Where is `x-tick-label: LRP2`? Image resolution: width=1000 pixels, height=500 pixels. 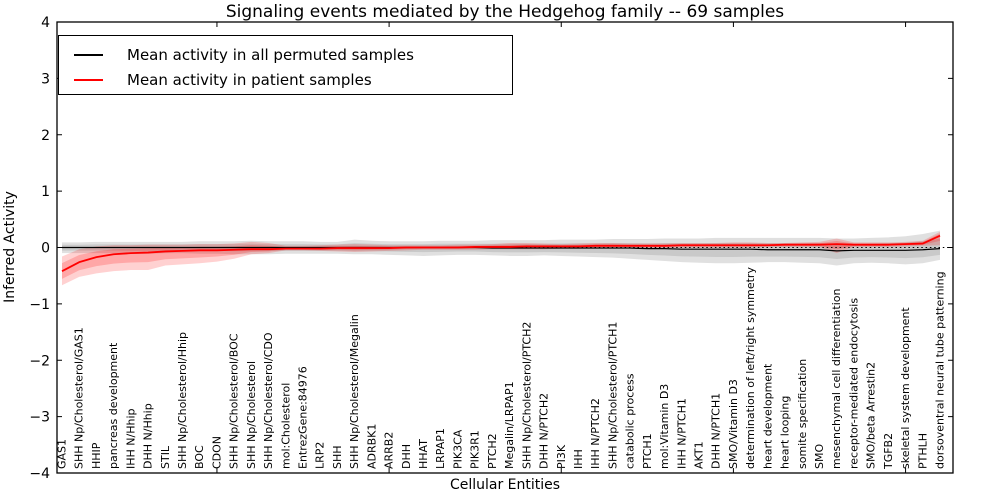 x-tick-label: LRP2 is located at coordinates (320, 455).